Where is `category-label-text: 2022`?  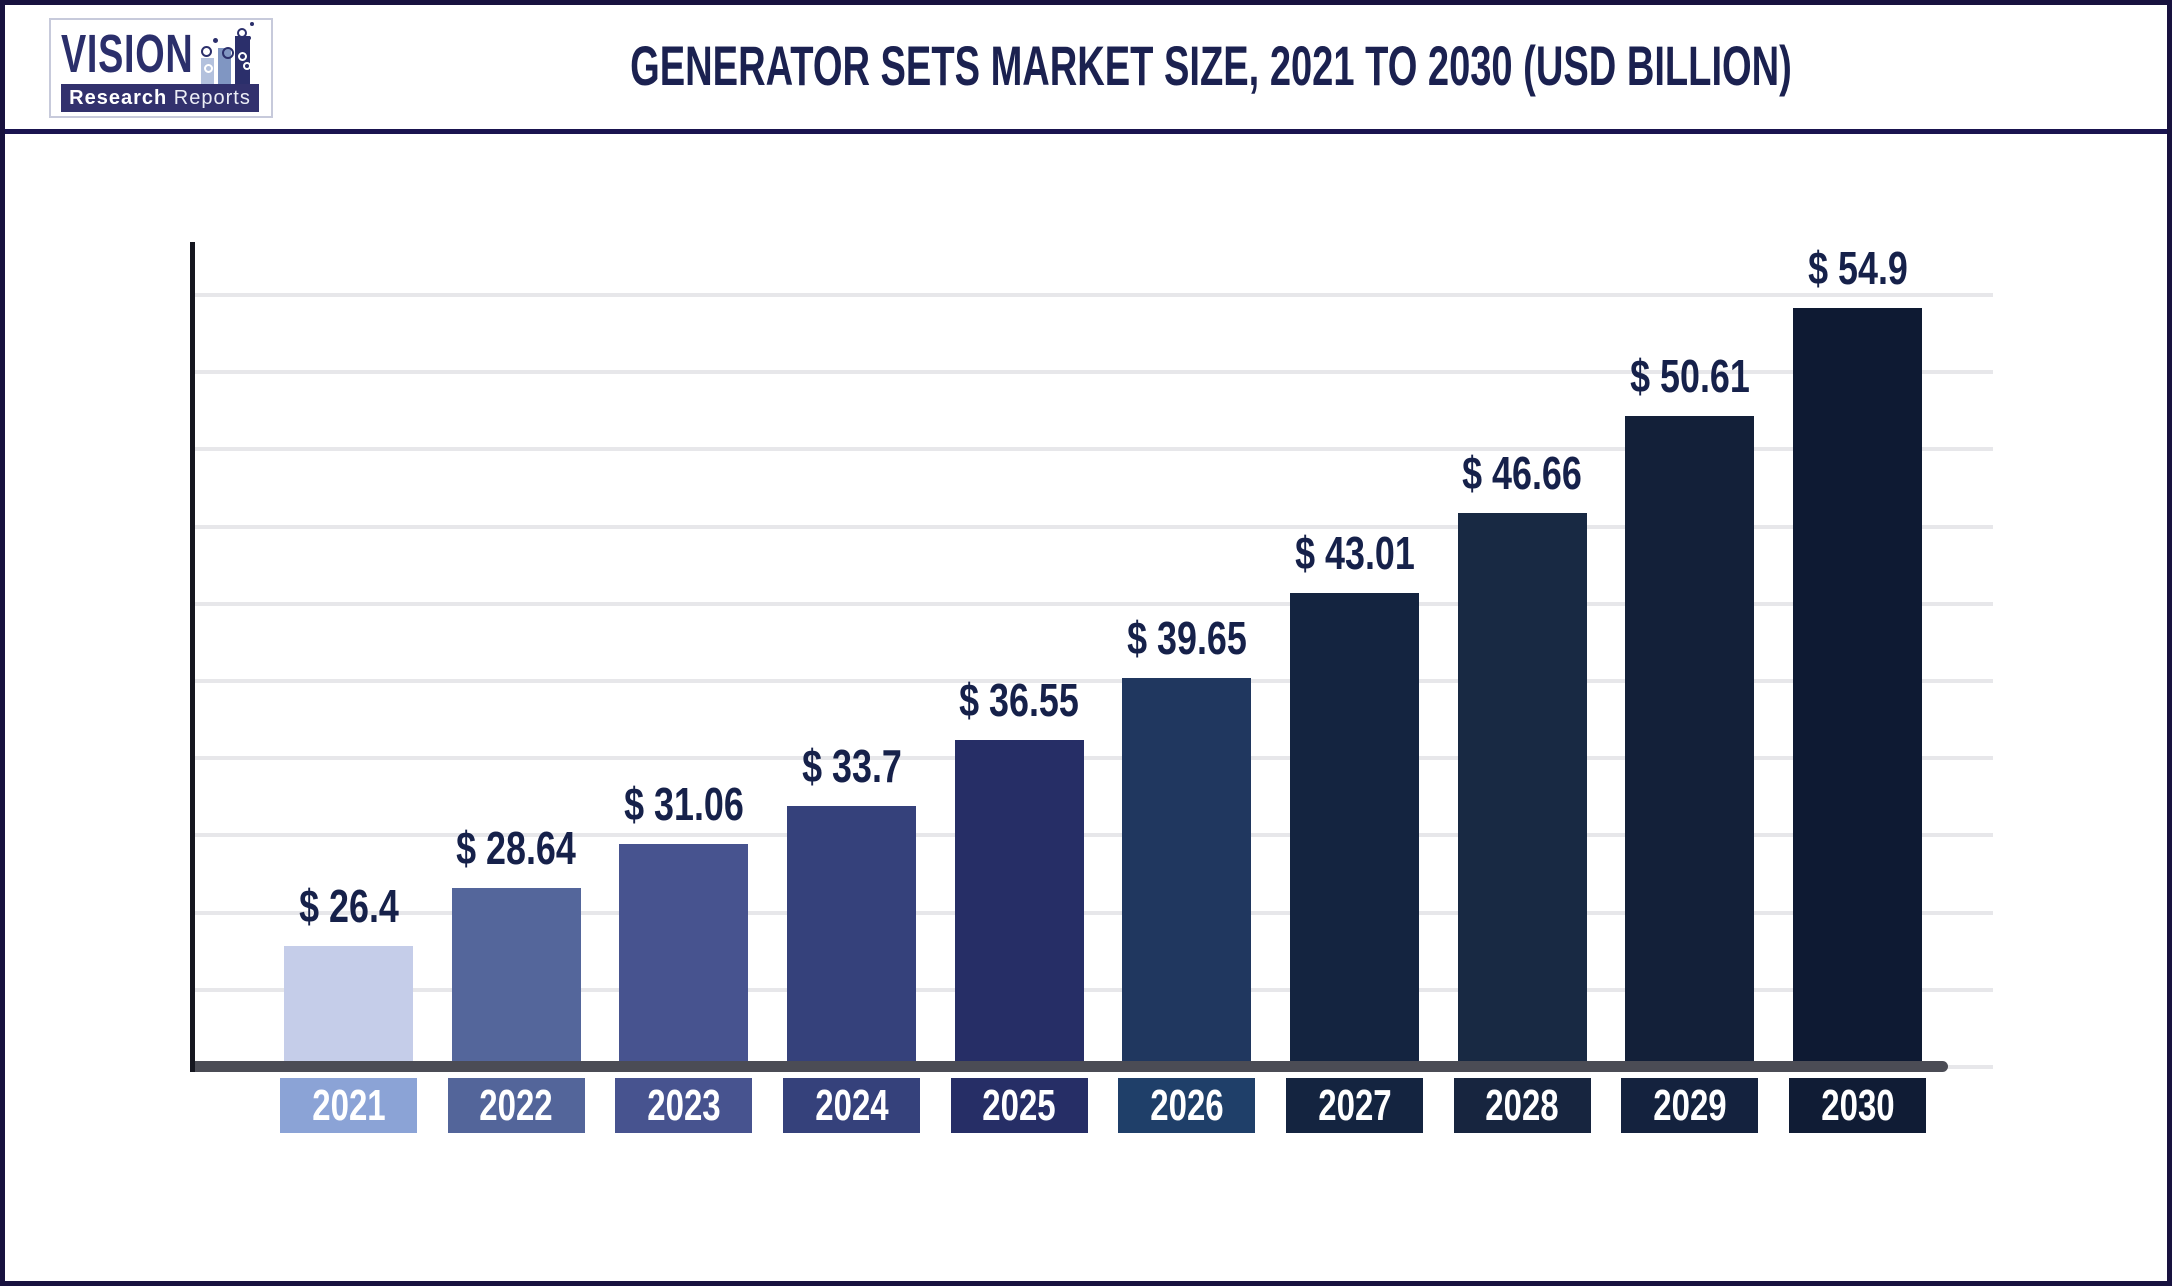
category-label-text: 2022 is located at coordinates (516, 1105).